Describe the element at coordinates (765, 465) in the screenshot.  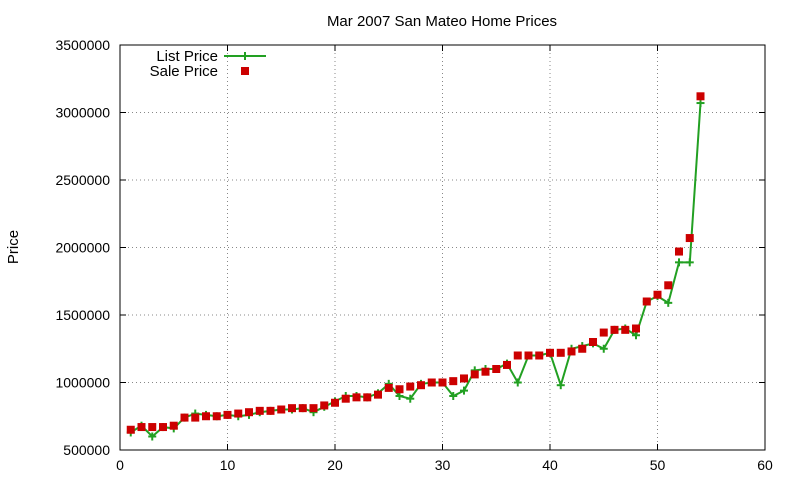
I see `x-tick-label: 60` at that location.